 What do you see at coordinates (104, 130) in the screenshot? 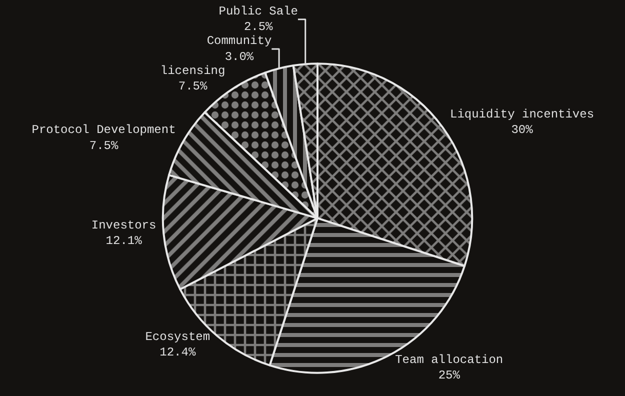
I see `slice-label: Protocol Development` at bounding box center [104, 130].